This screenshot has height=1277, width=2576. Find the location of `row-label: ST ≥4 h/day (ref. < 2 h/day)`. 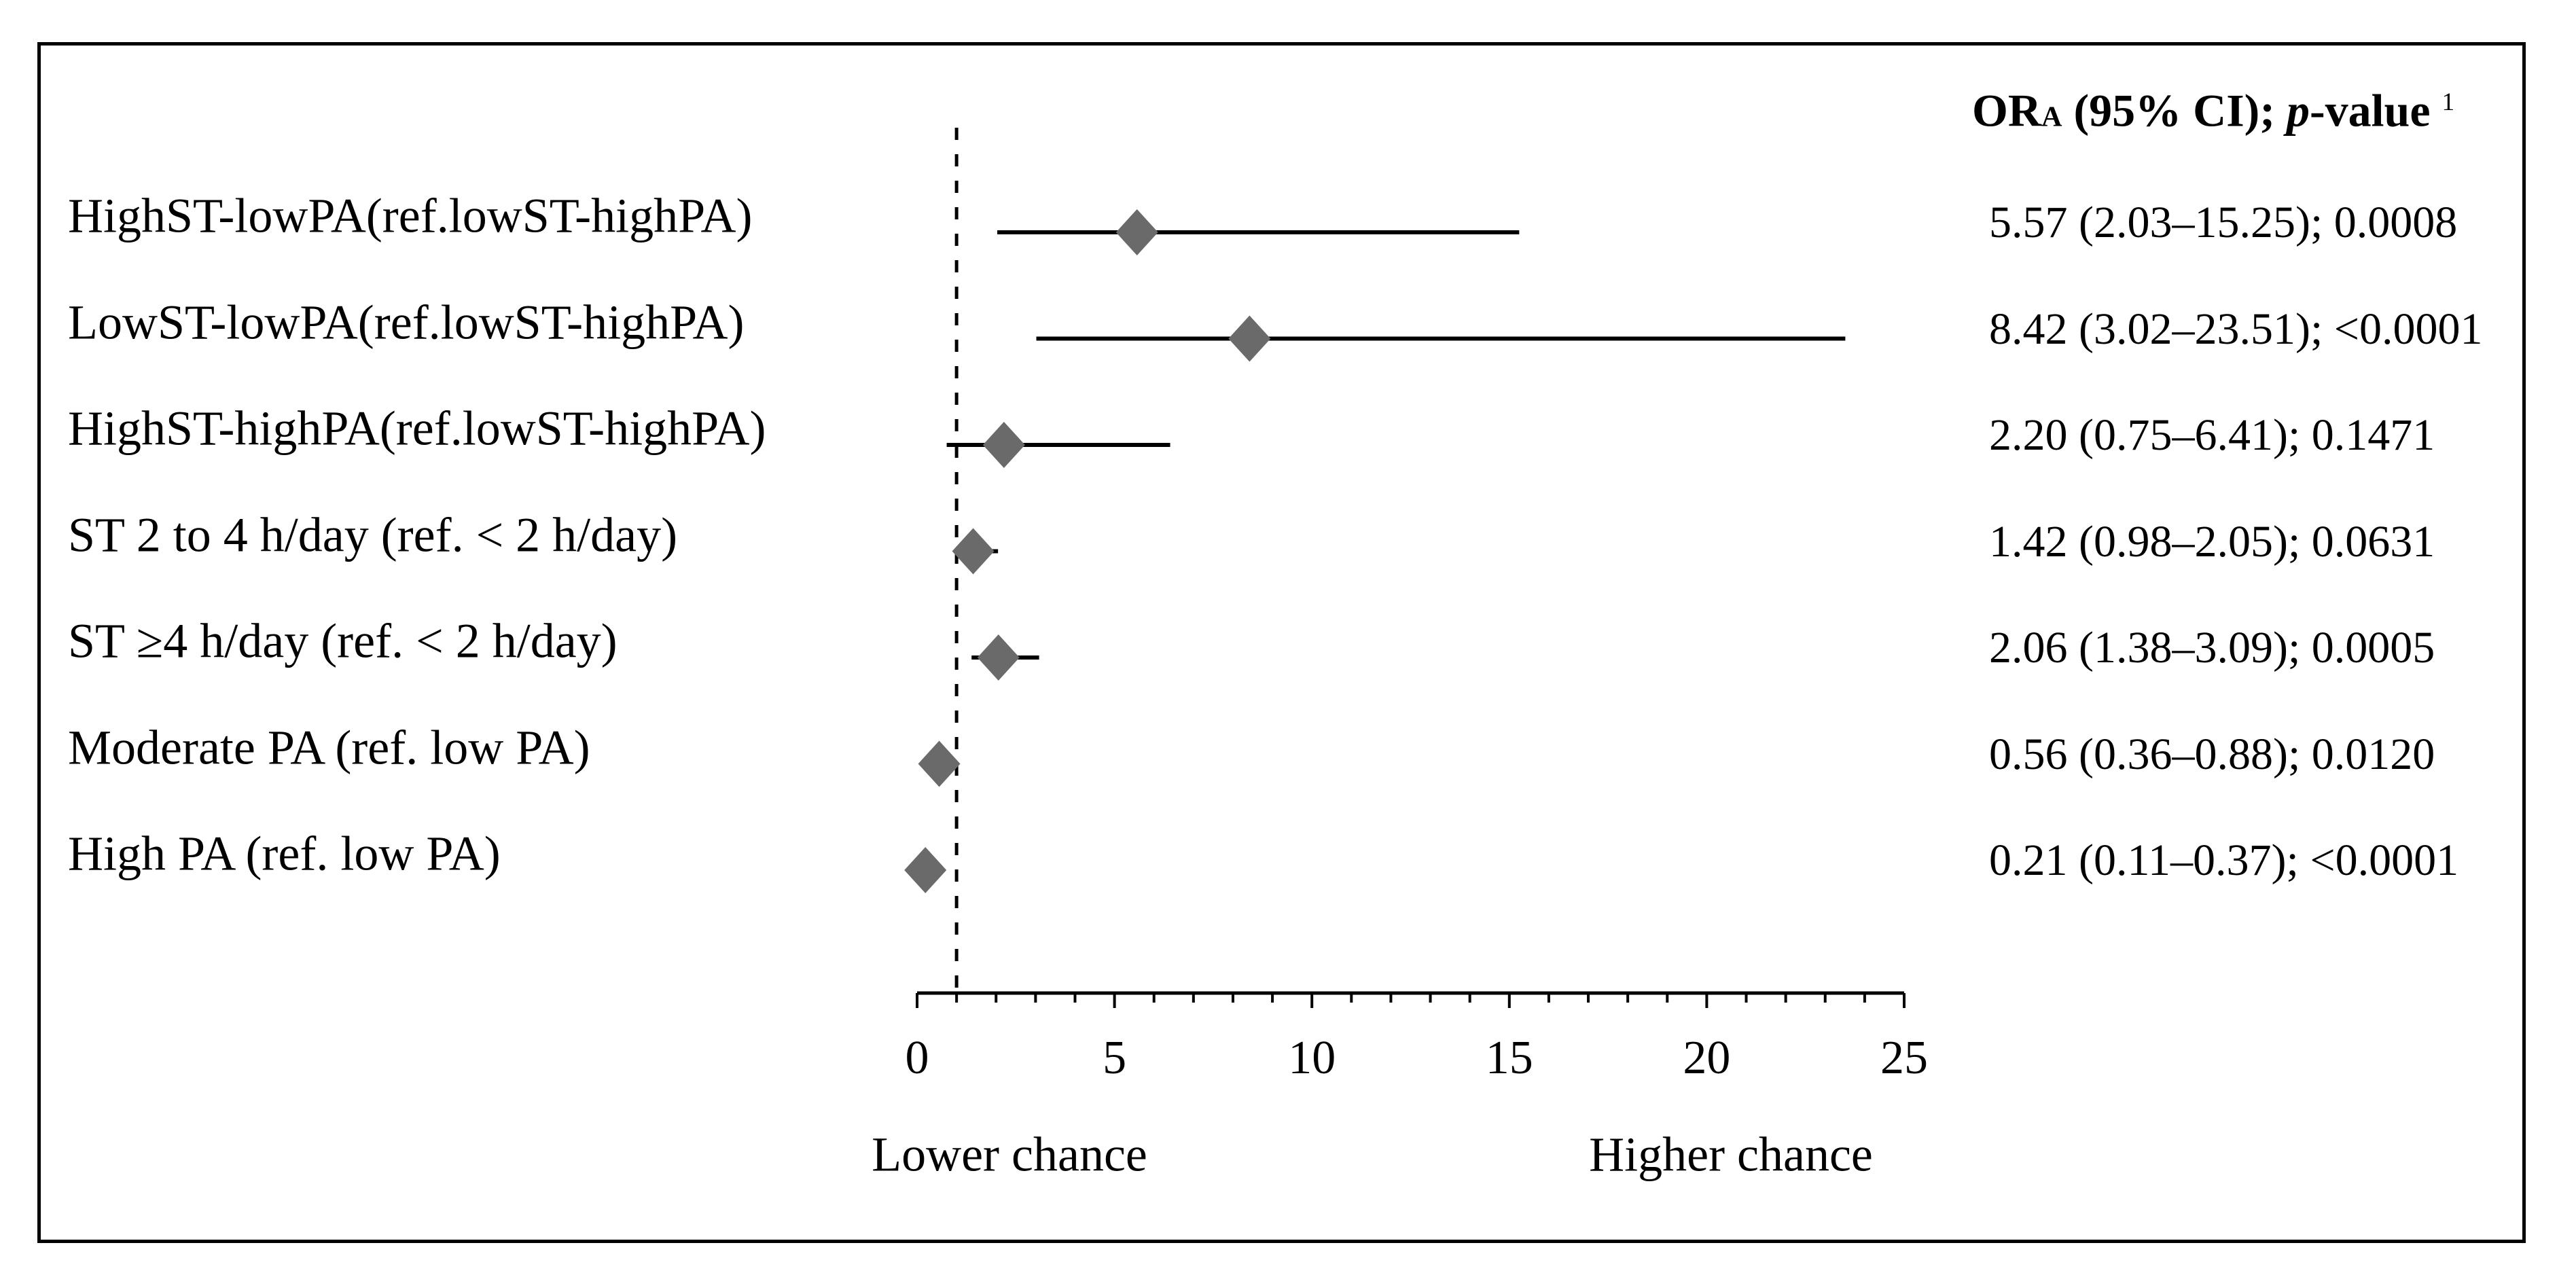

row-label: ST ≥4 h/day (ref. < 2 h/day) is located at coordinates (343, 641).